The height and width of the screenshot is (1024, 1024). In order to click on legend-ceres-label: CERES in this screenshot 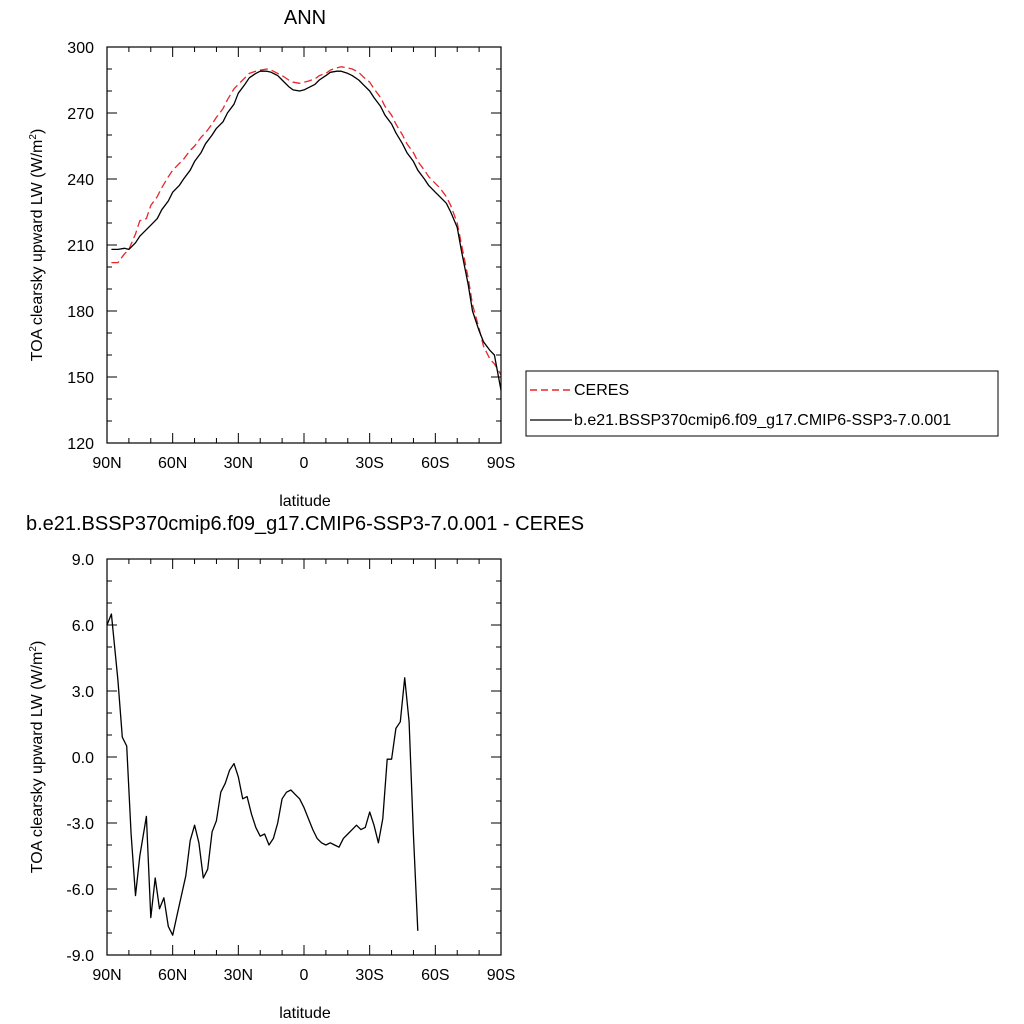, I will do `click(601, 390)`.